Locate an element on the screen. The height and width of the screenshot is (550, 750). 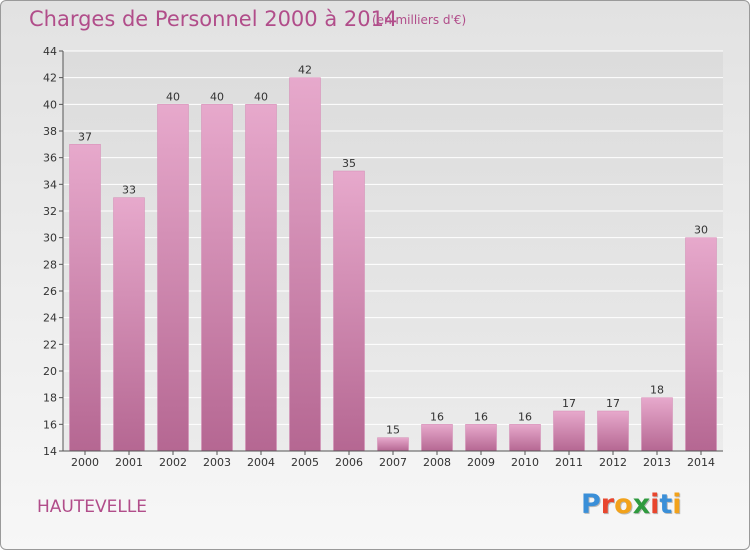
x-tick-label: 2005 is located at coordinates (305, 462).